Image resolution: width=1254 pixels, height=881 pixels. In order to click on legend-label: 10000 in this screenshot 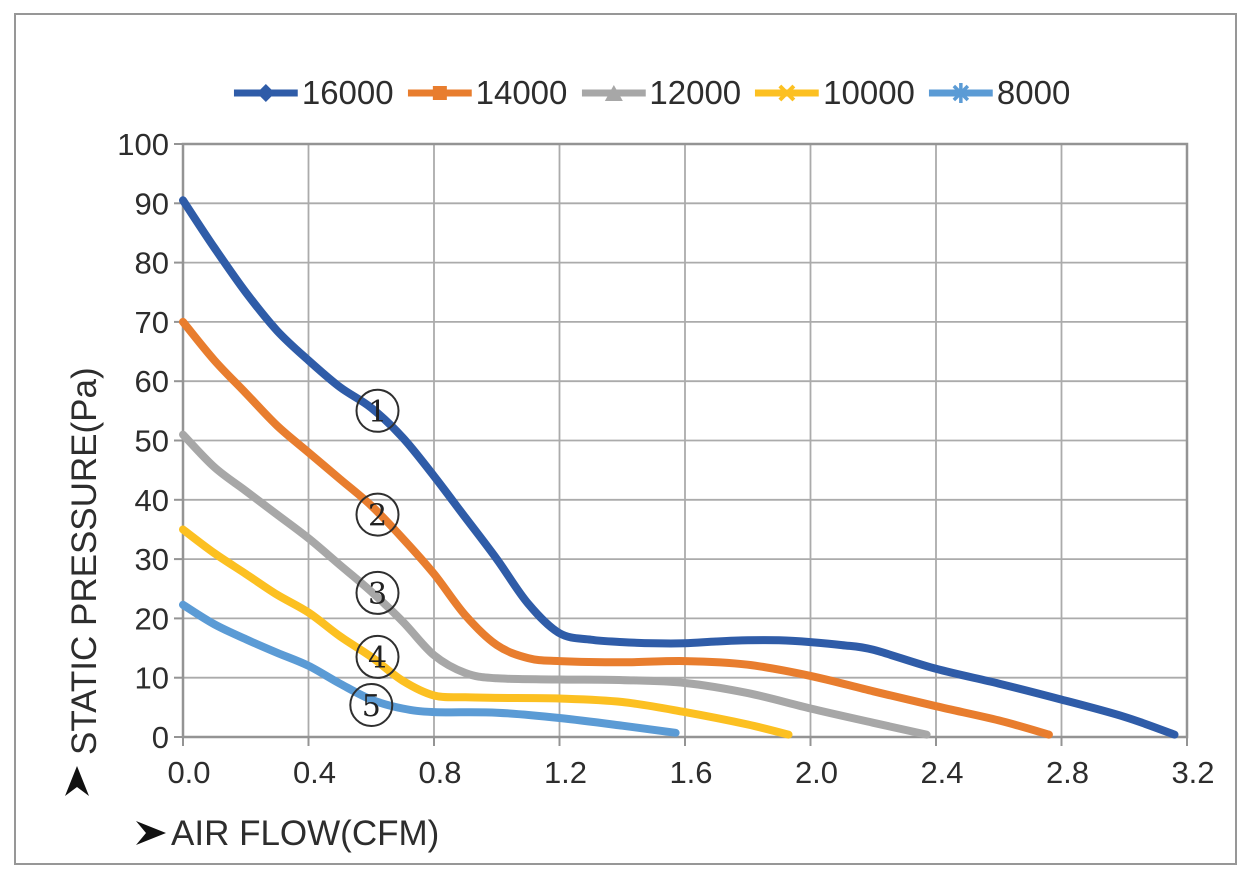, I will do `click(869, 92)`.